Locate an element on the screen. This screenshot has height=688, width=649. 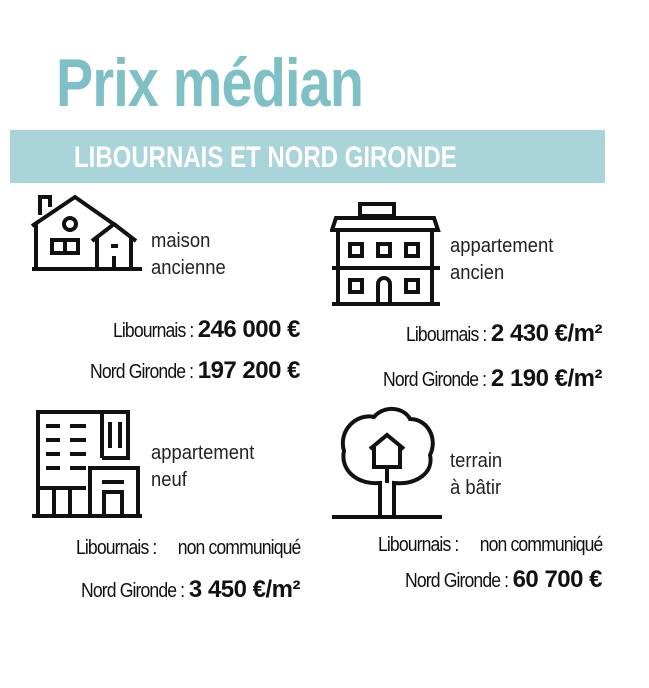
stat-row: Nord Gironde : 60 700 € is located at coordinates (497, 580).